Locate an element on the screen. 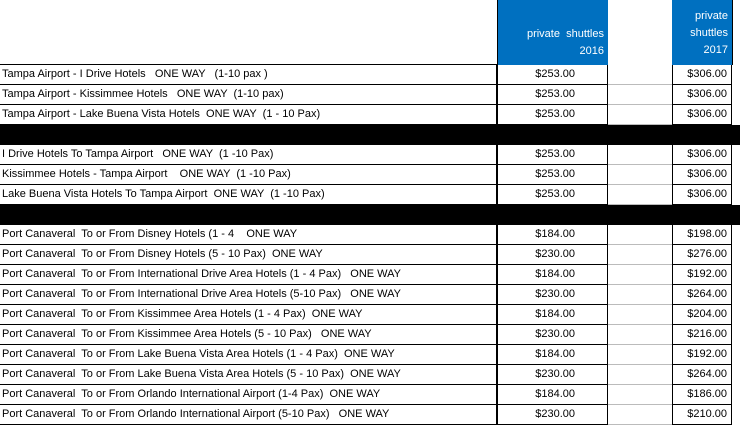  price-cell: $276.00 is located at coordinates (702, 255).